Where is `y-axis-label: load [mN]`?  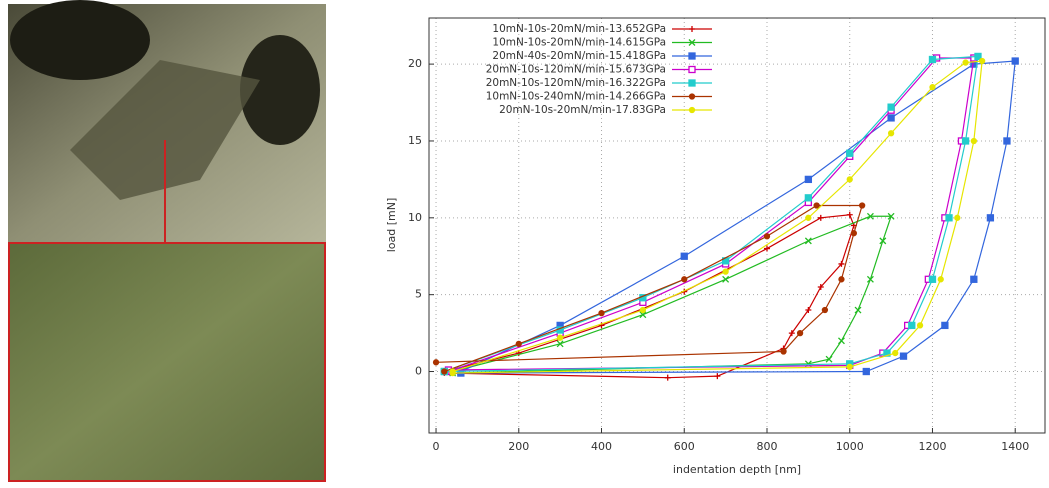 y-axis-label: load [mN] is located at coordinates (391, 225).